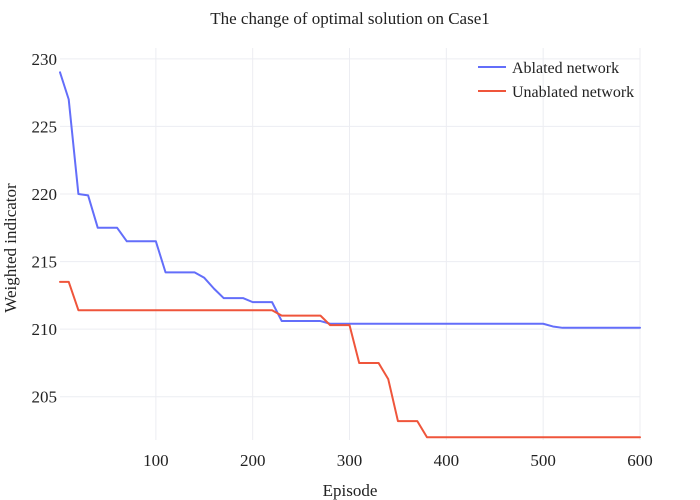 Image resolution: width=700 pixels, height=500 pixels. I want to click on y-tick-label: 210, so click(45, 329).